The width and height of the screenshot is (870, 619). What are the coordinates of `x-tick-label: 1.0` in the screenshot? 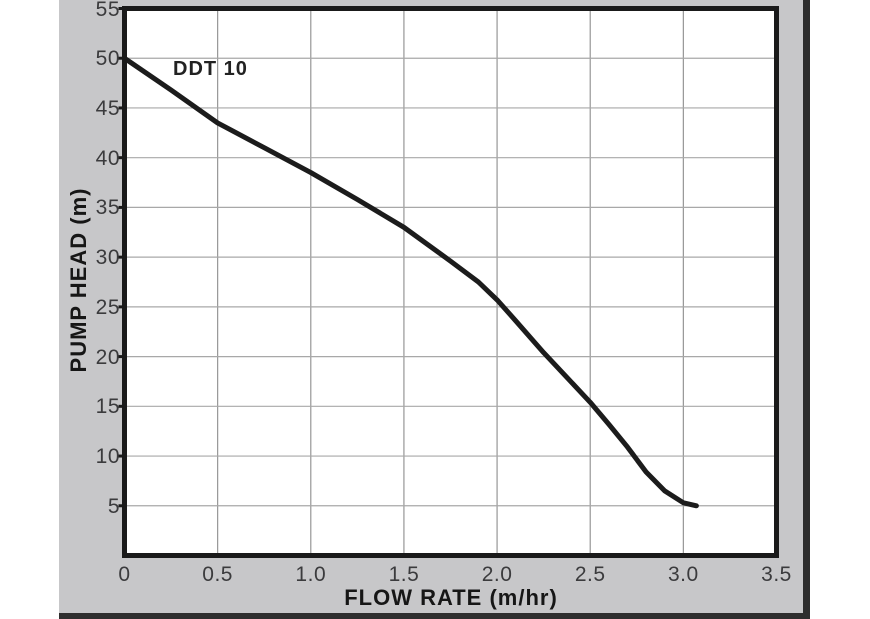 It's located at (311, 574).